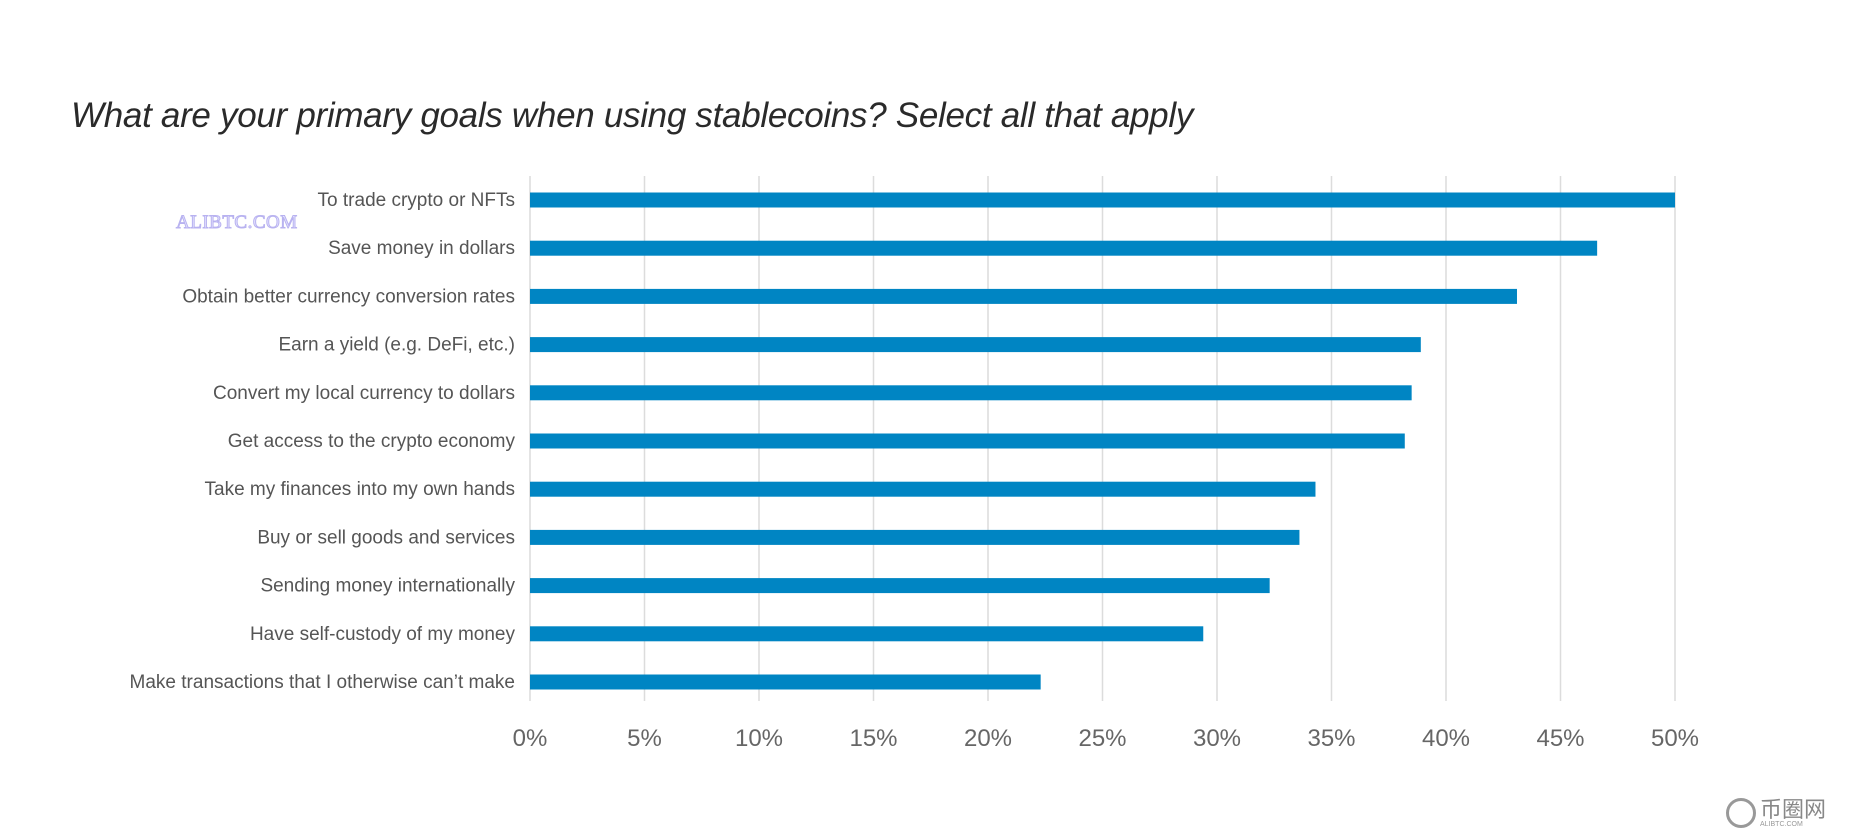 Image resolution: width=1864 pixels, height=837 pixels. I want to click on x-tick-label: 45%, so click(1560, 738).